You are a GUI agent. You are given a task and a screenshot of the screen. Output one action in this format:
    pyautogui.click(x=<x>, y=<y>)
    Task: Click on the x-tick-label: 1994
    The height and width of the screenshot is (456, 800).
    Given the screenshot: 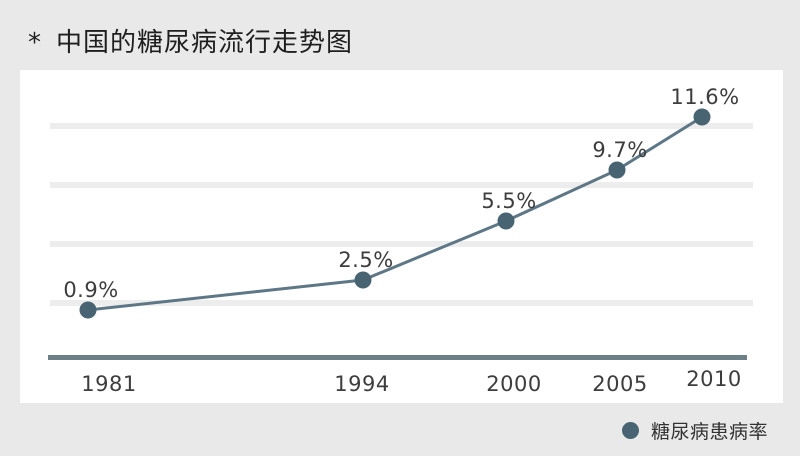 What is the action you would take?
    pyautogui.click(x=361, y=384)
    